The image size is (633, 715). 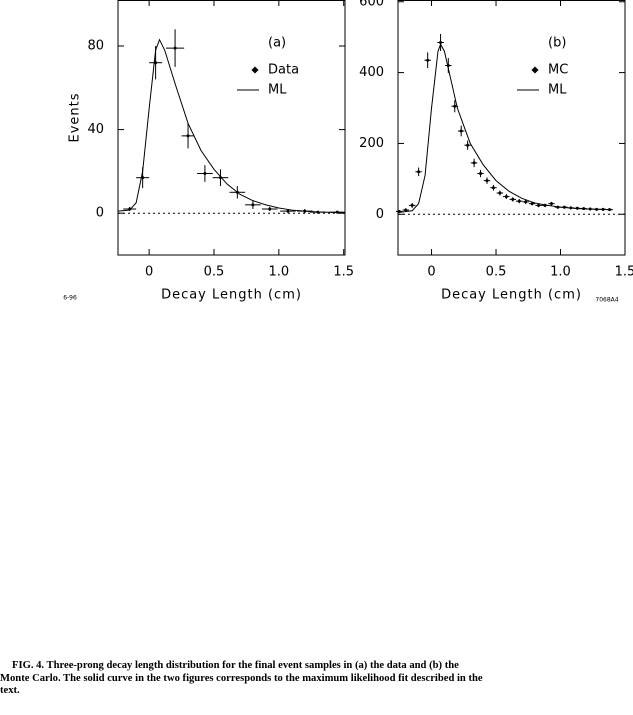 What do you see at coordinates (10, 690) in the screenshot?
I see `caption-line: text.` at bounding box center [10, 690].